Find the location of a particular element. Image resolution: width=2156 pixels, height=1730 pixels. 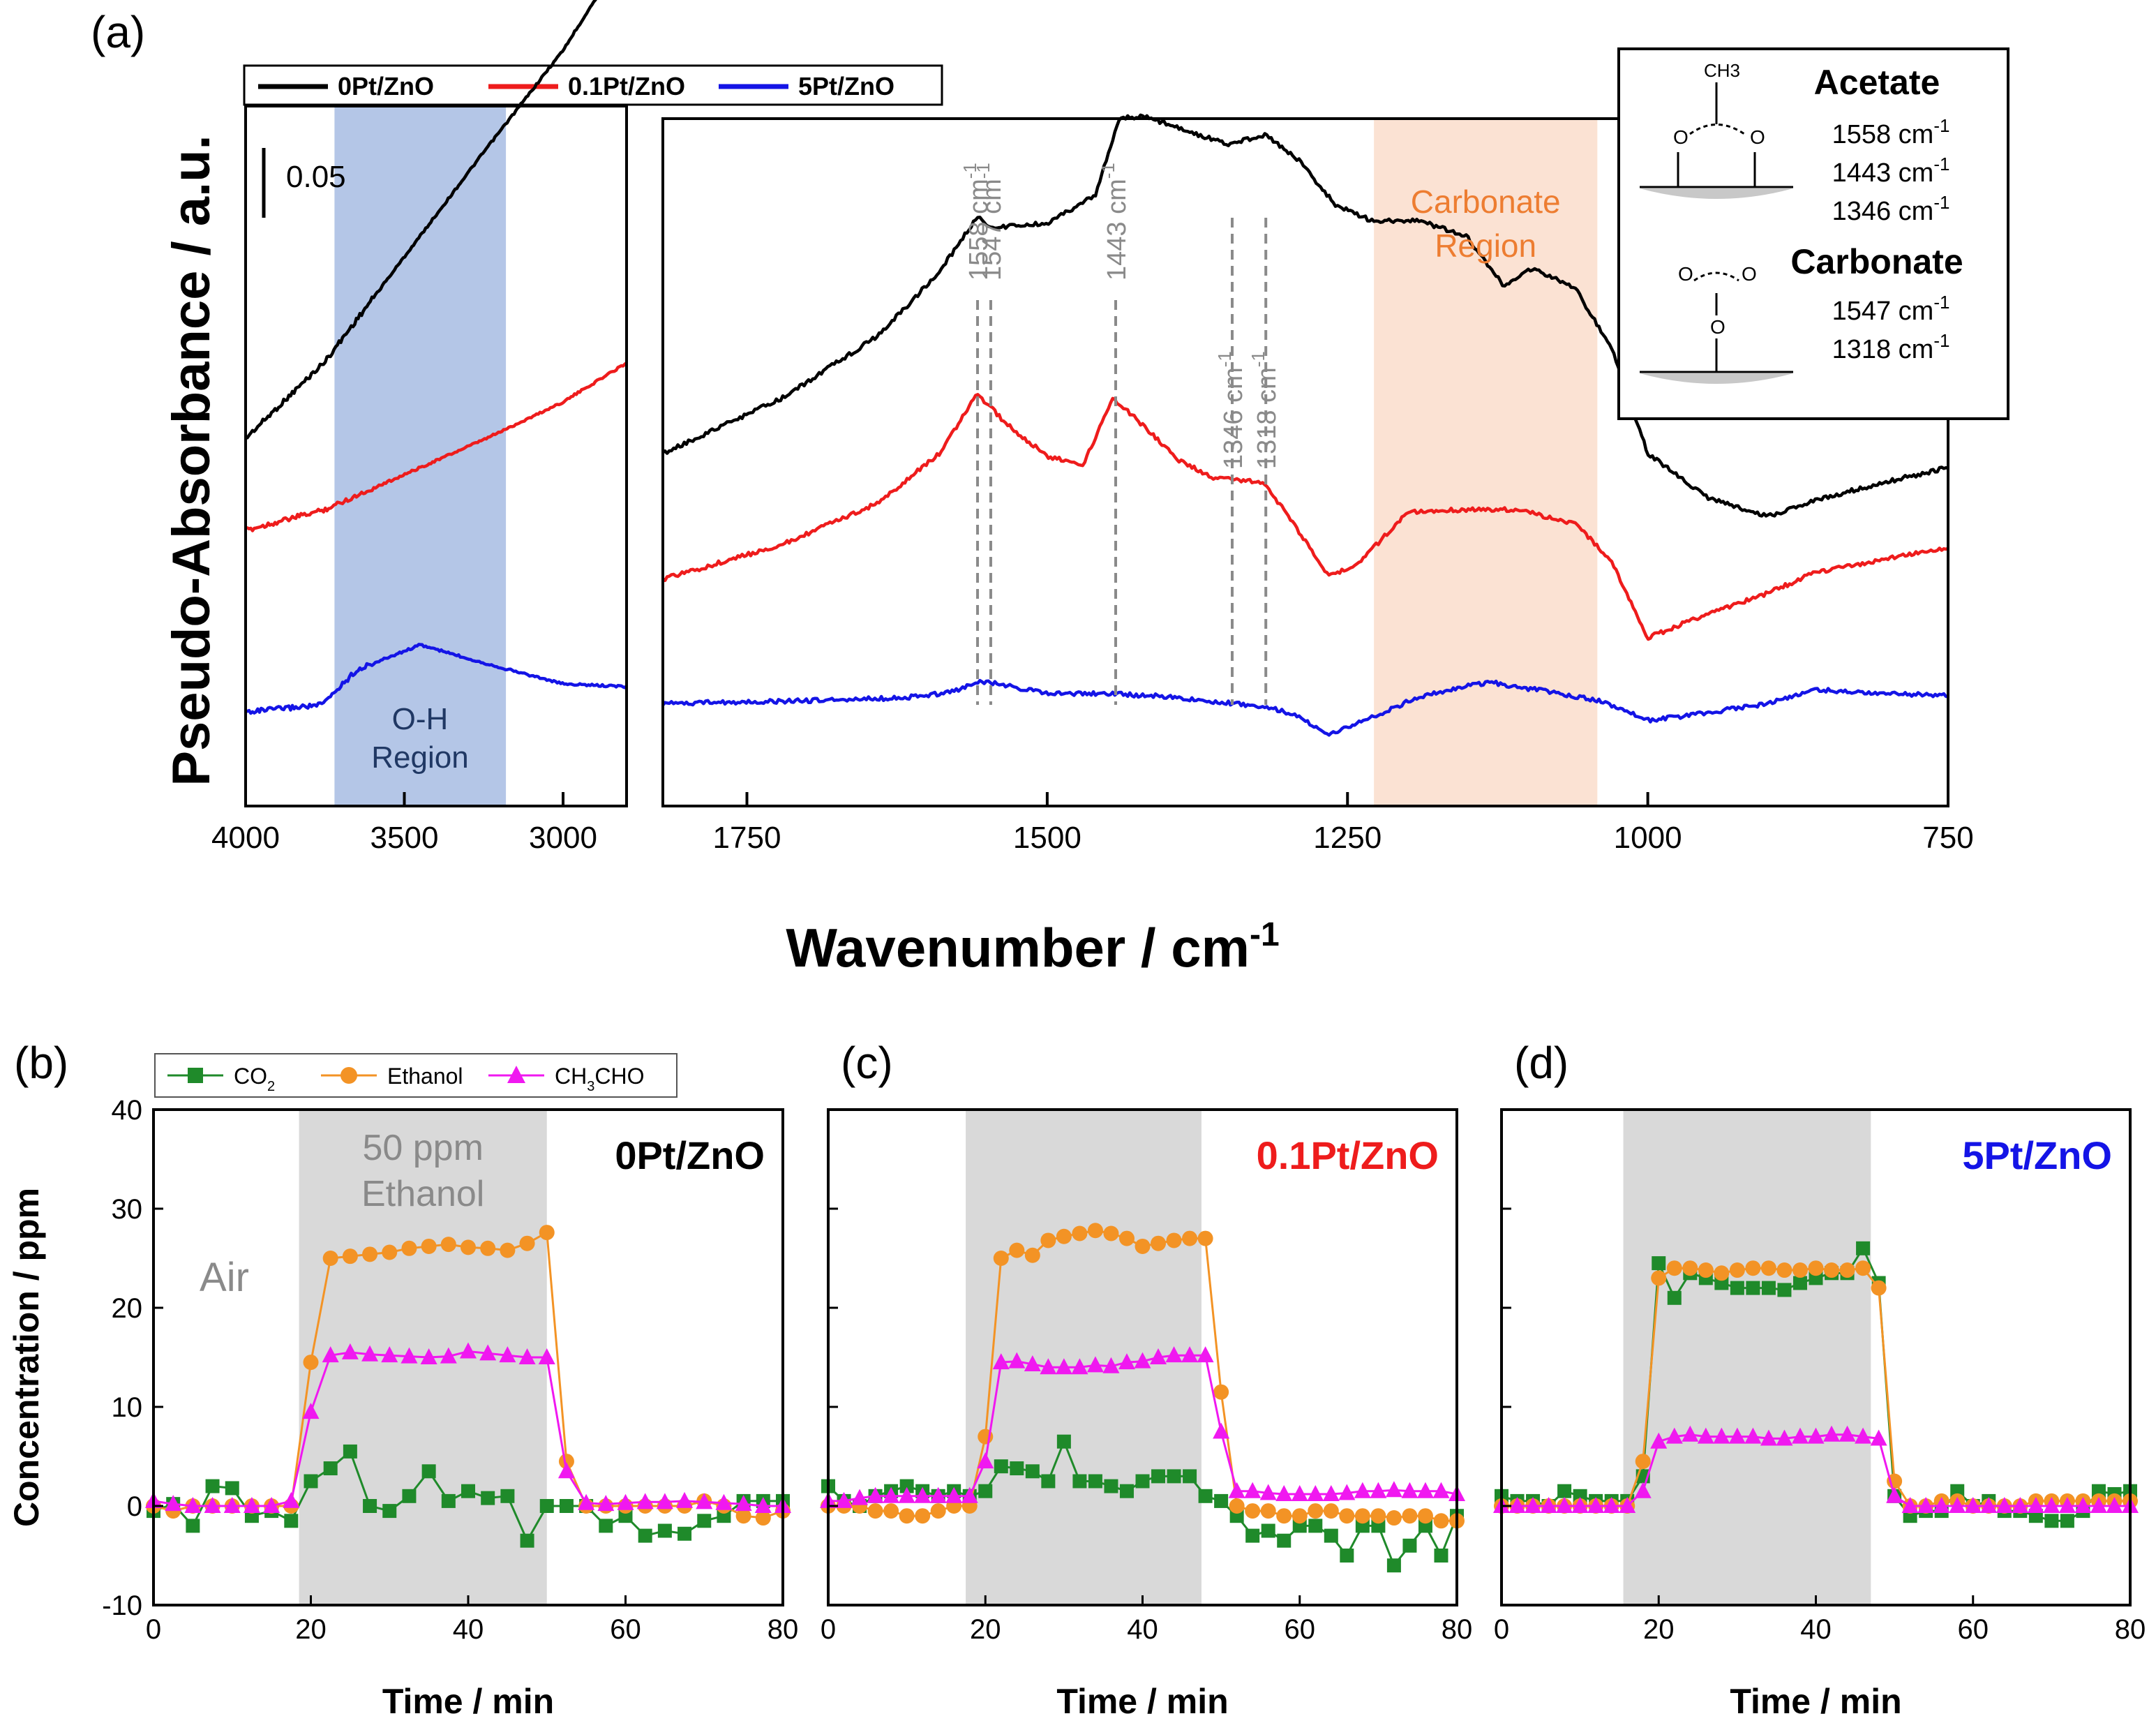

scale-bar-label: 0.05 is located at coordinates (316, 177).